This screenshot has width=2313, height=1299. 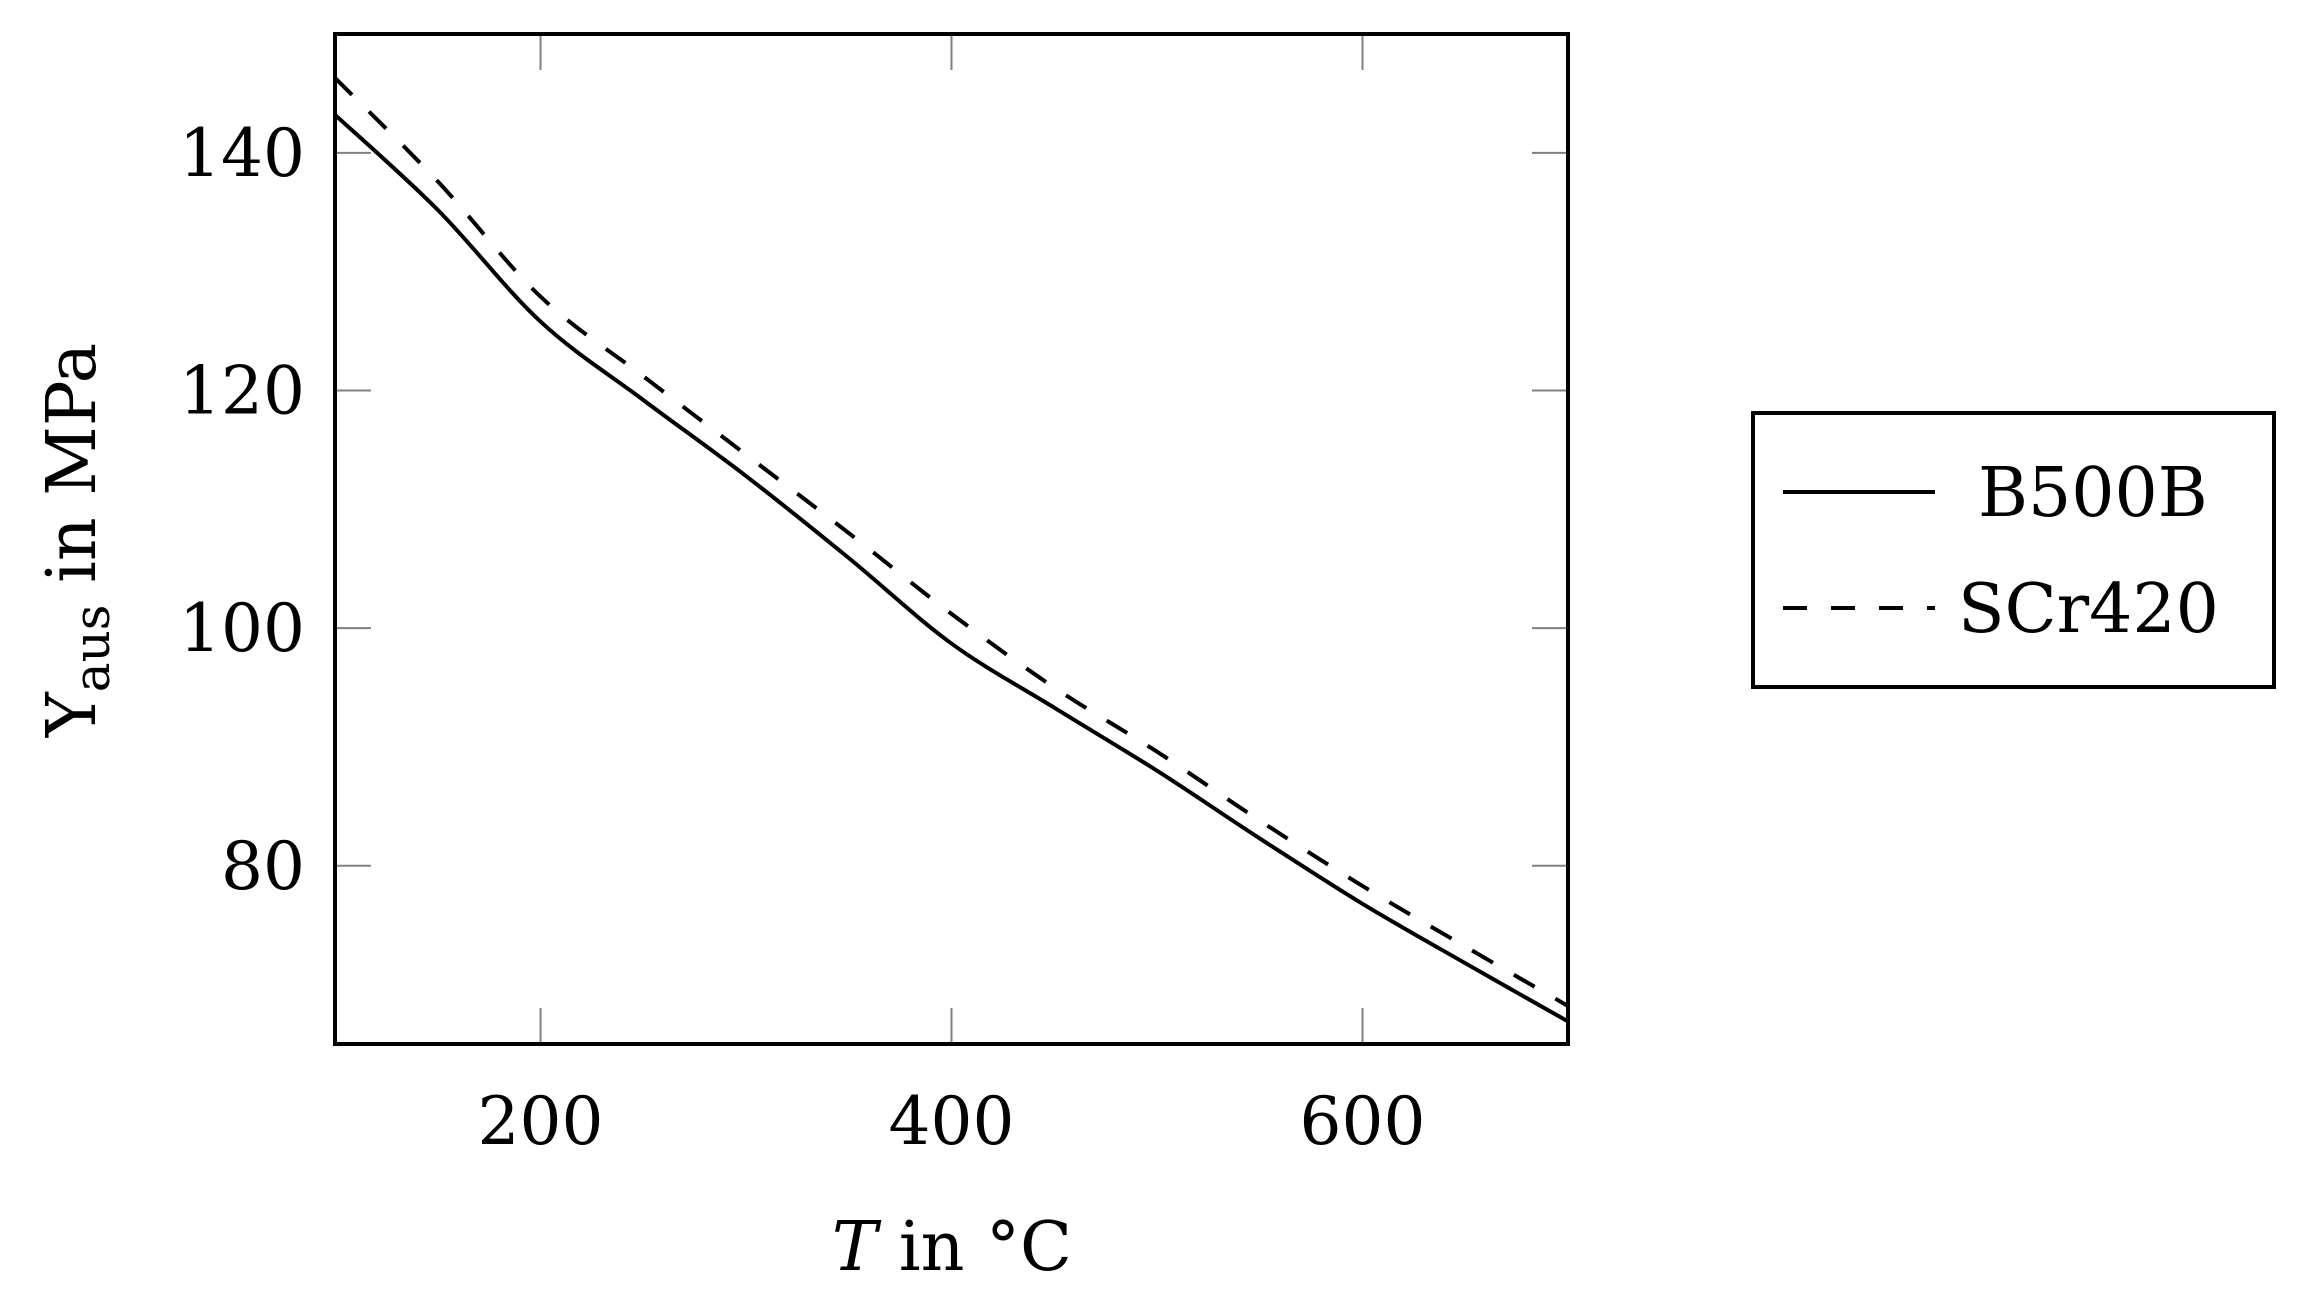 I want to click on x-axis-label: T in °C, so click(x=952, y=1247).